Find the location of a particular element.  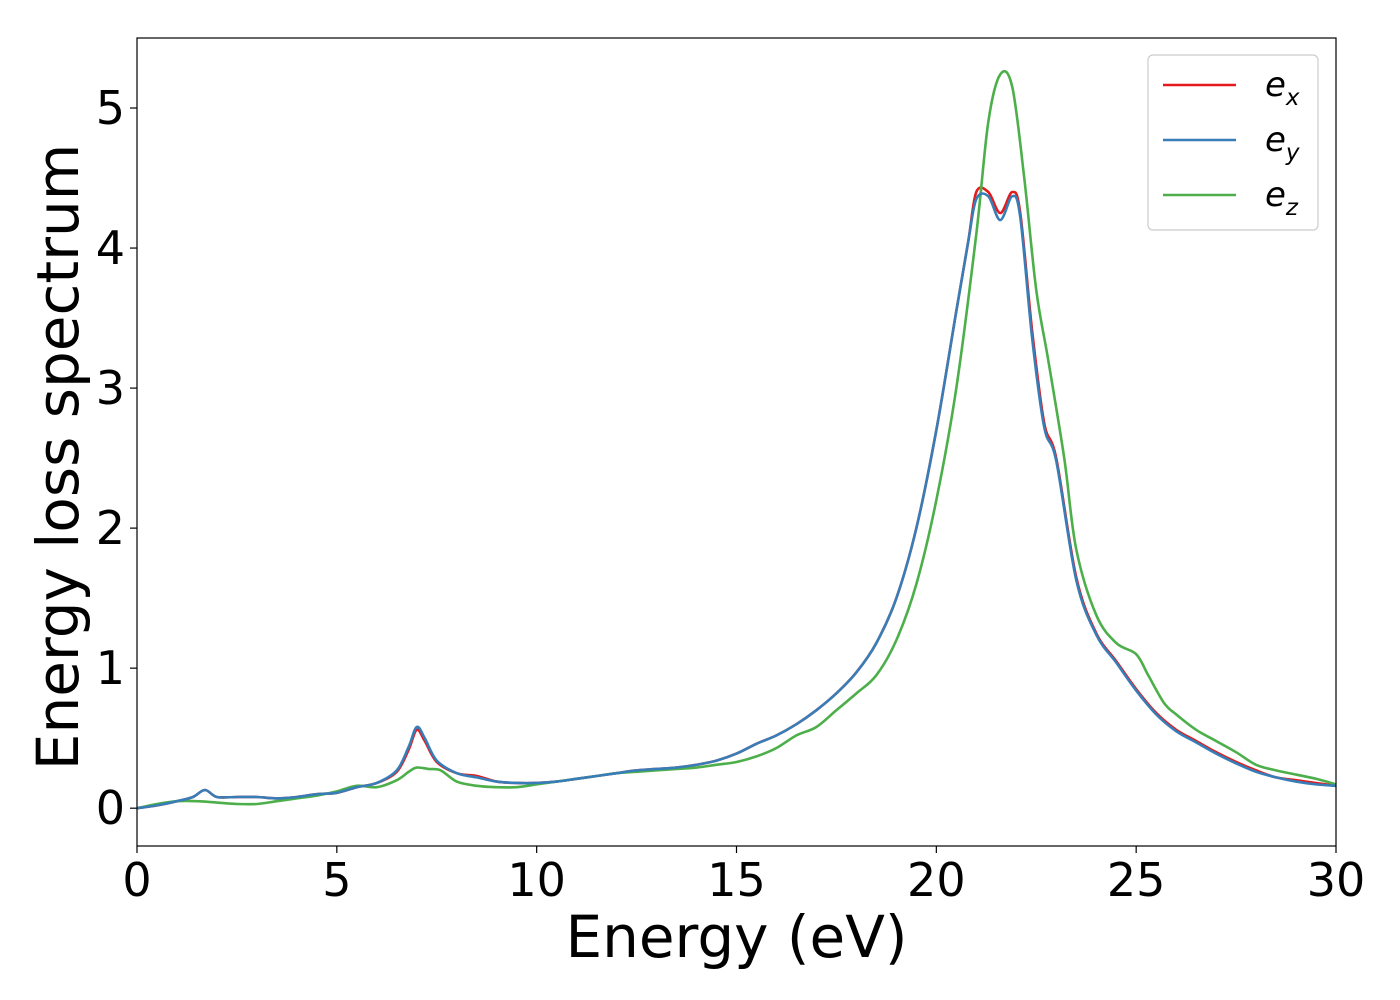

y-tick-label-0: 0 is located at coordinates (110, 808).